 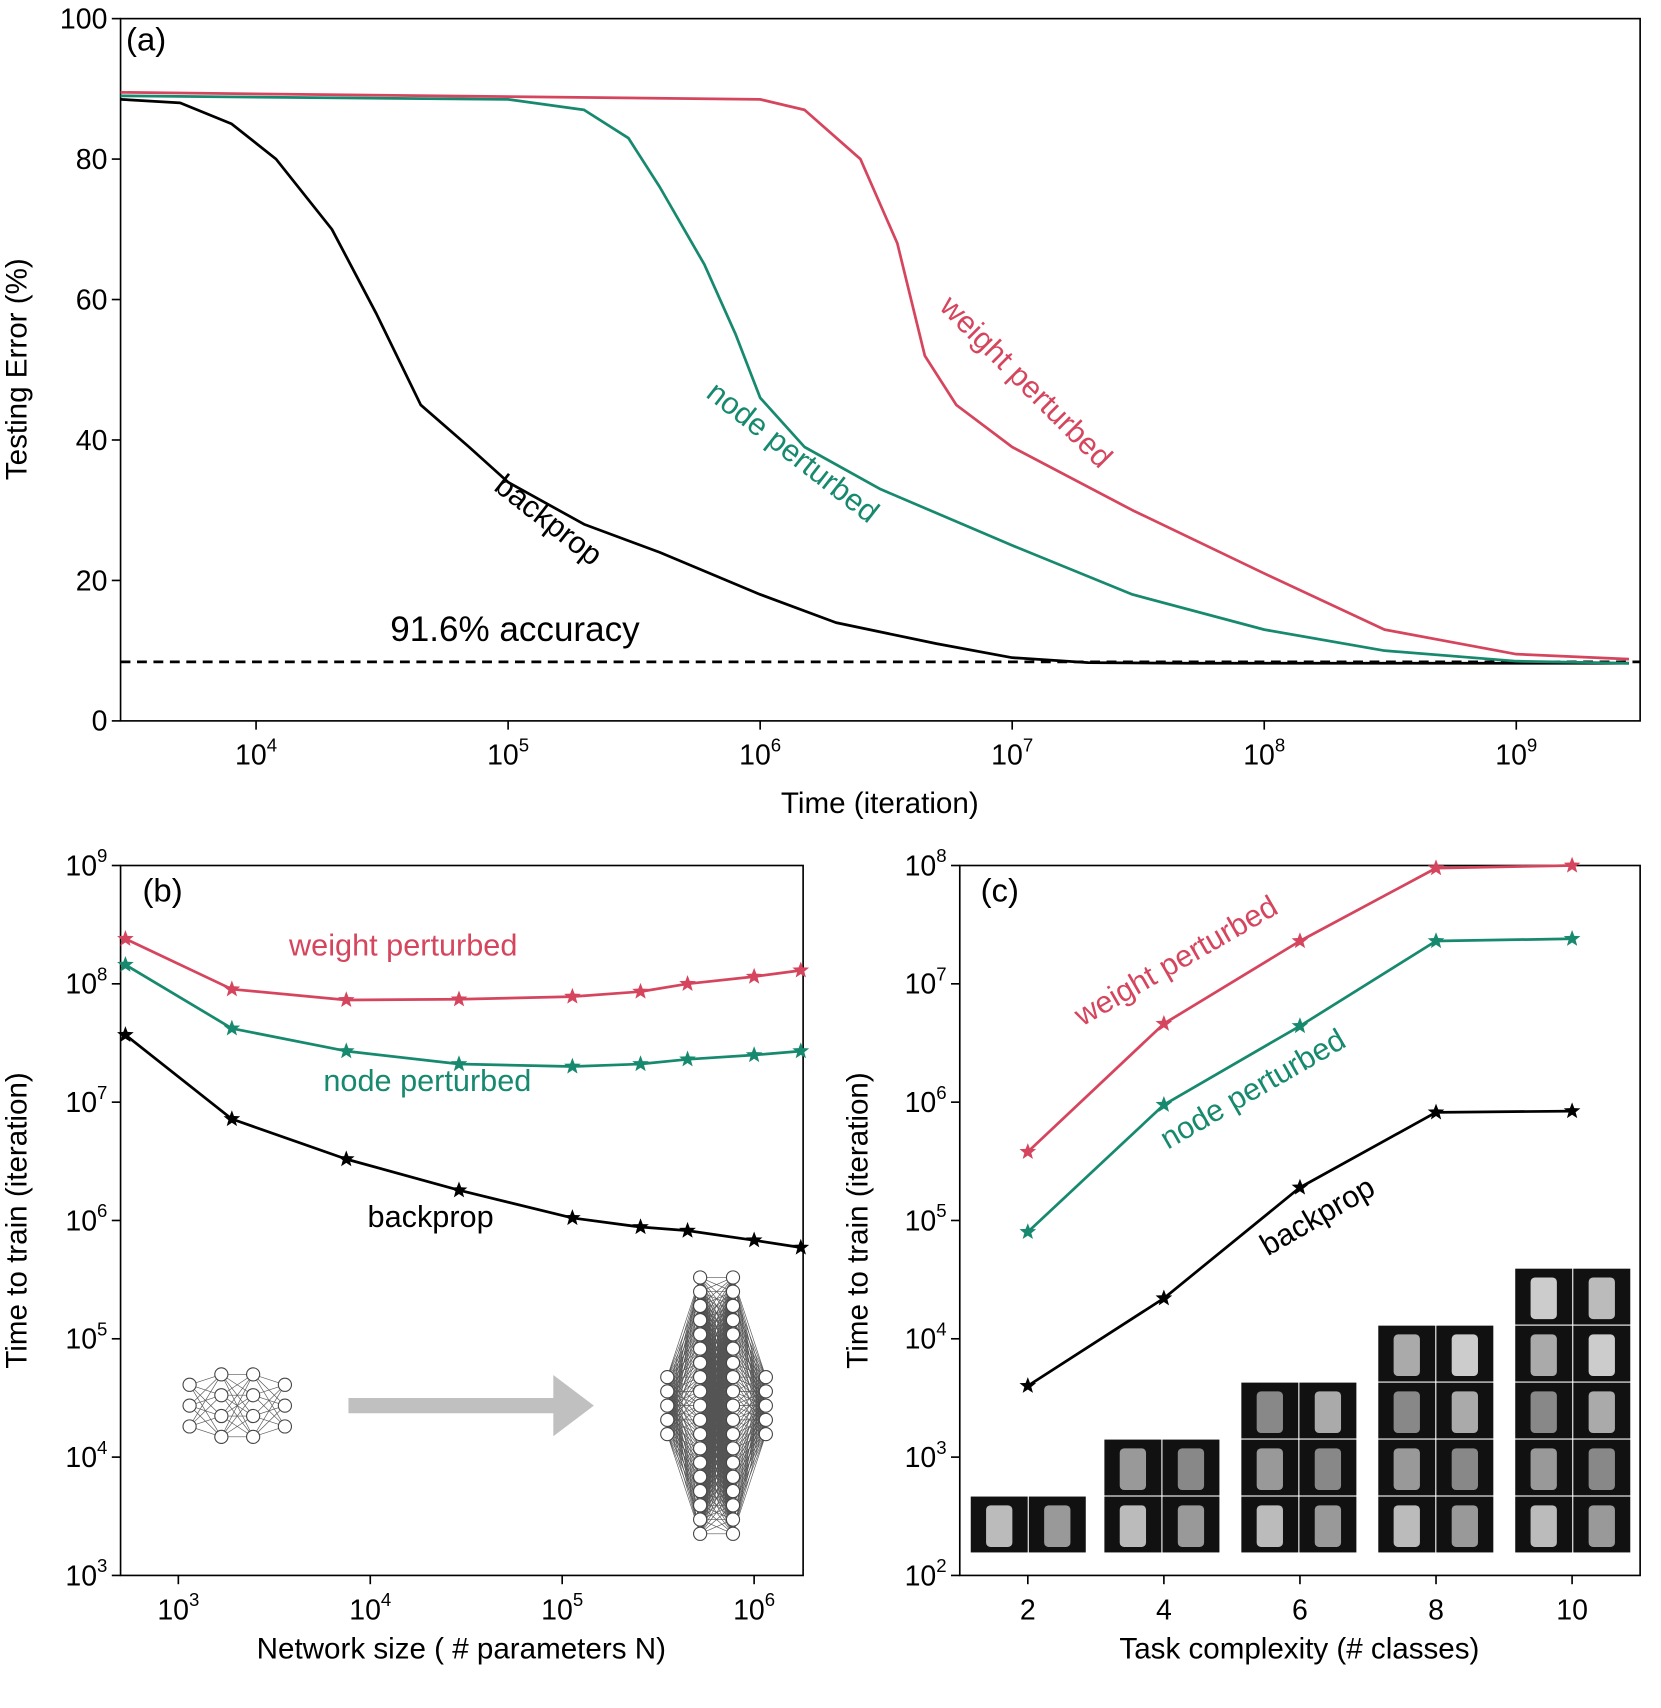 What do you see at coordinates (941, 1092) in the screenshot?
I see `y-tick-label-exp: 6` at bounding box center [941, 1092].